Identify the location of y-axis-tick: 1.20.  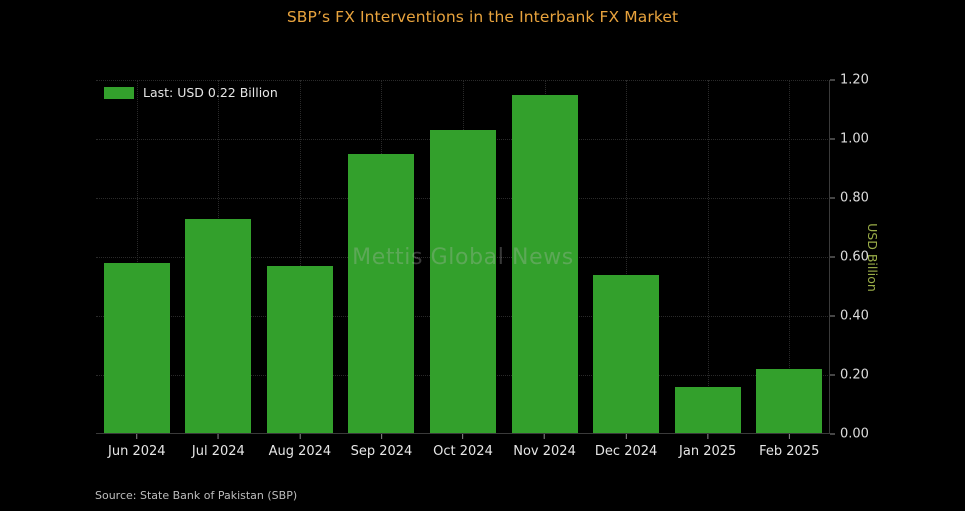
(849, 80).